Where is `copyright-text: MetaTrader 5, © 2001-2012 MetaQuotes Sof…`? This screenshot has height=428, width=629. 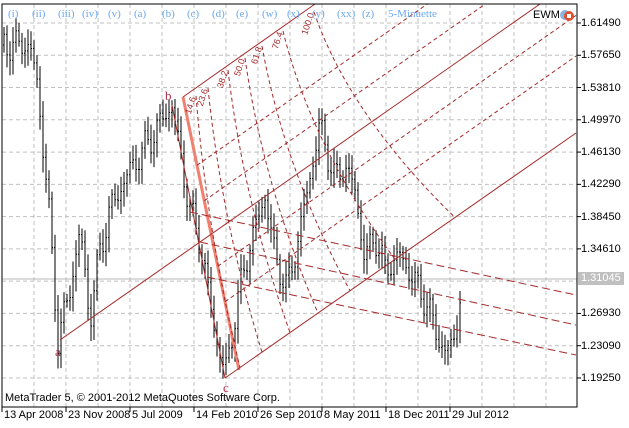 copyright-text: MetaTrader 5, © 2001-2012 MetaQuotes Sof… is located at coordinates (142, 398).